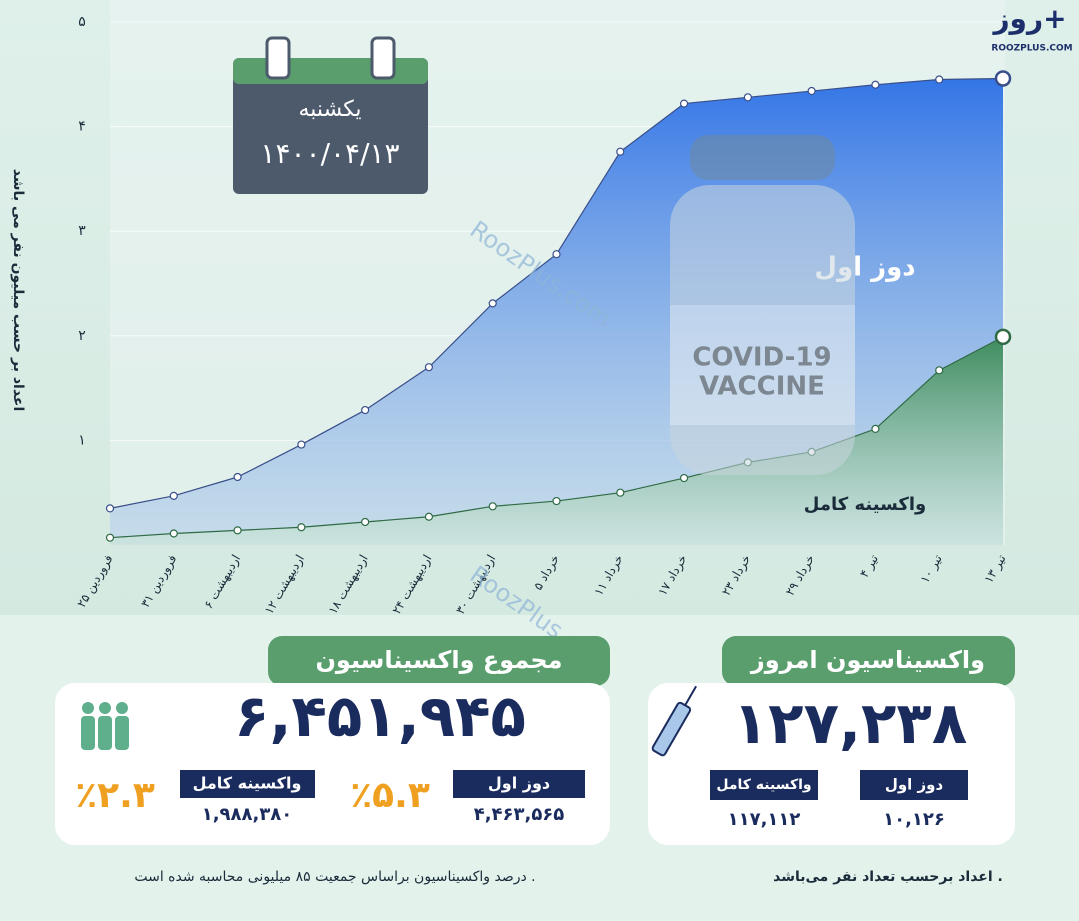 This screenshot has width=1079, height=921. Describe the element at coordinates (18, 290) in the screenshot. I see `y-axis-label: اعداد بر حسب میلیون نفر می باشد` at that location.